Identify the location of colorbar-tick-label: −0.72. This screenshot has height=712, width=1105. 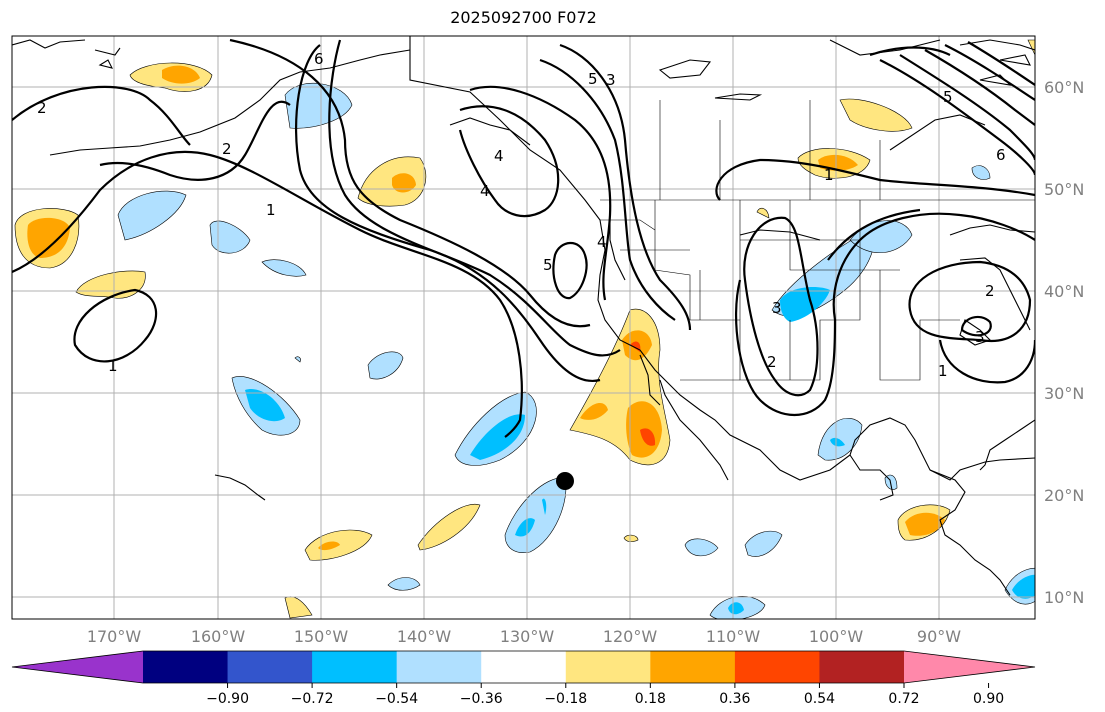
(312, 699).